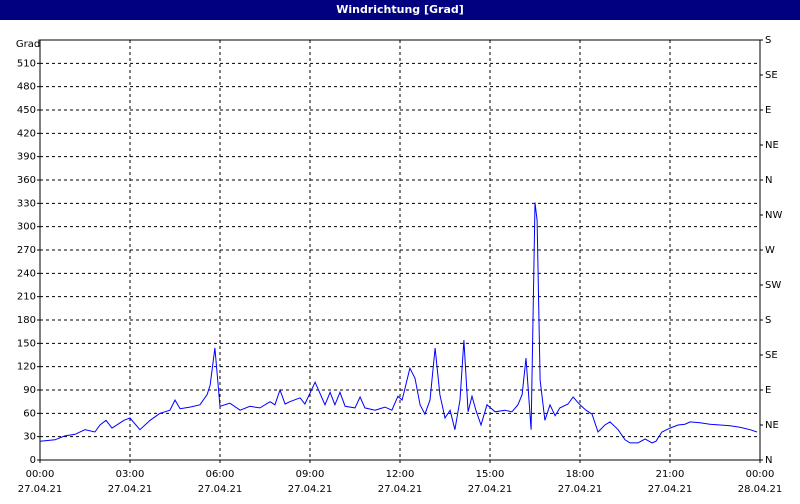  Describe the element at coordinates (28, 44) in the screenshot. I see `y-axis-label: Grad` at that location.